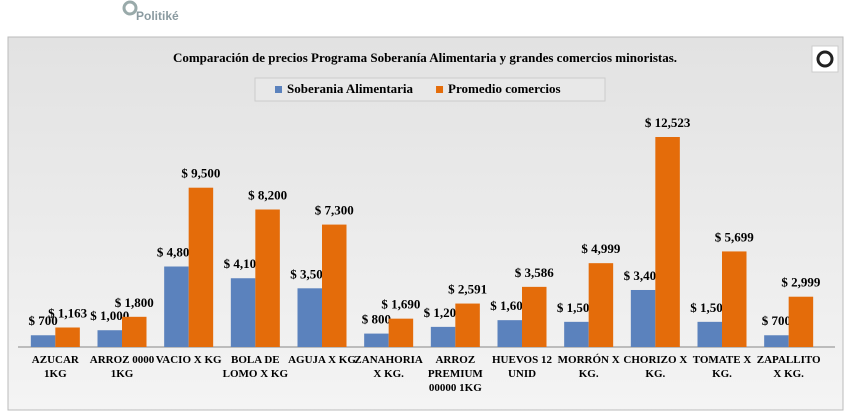 This screenshot has width=859, height=419. I want to click on value-label: $ 7,300, so click(334, 210).